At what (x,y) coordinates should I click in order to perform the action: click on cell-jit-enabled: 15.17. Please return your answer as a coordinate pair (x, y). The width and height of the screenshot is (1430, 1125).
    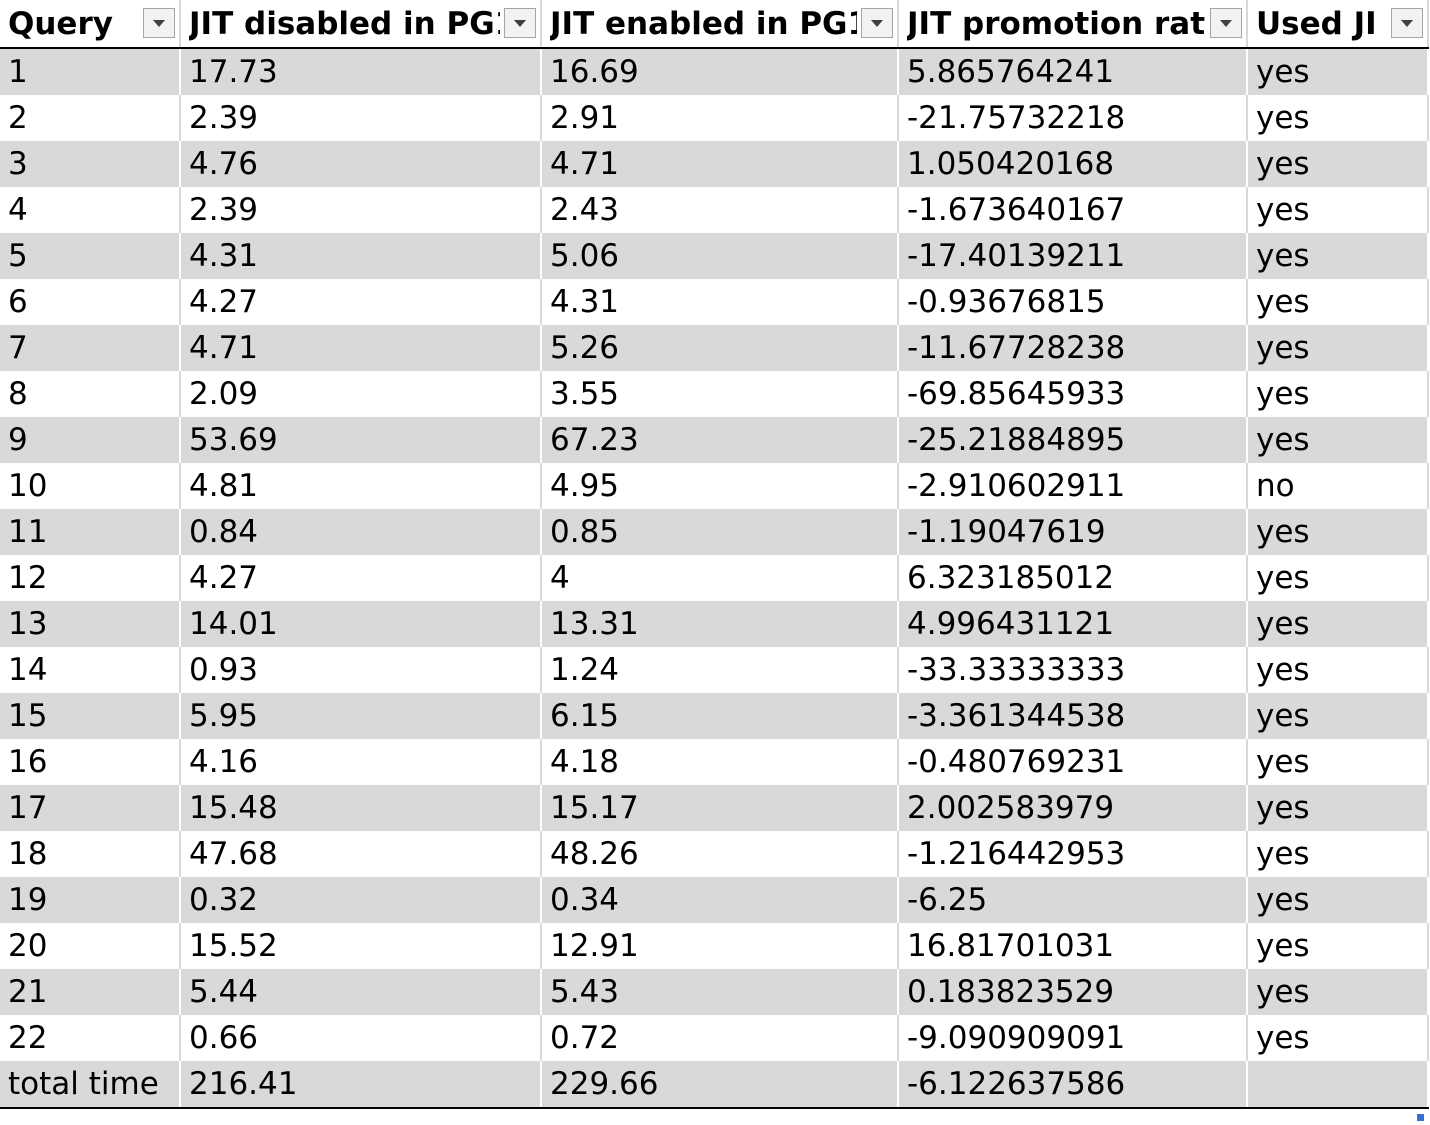
    Looking at the image, I should click on (720, 808).